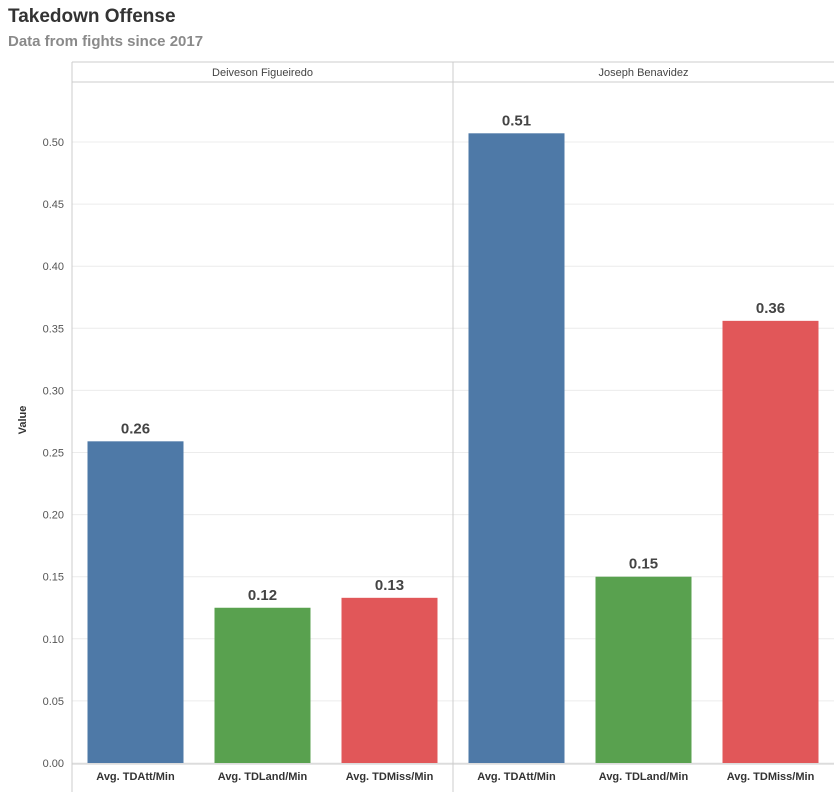  What do you see at coordinates (262, 595) in the screenshot?
I see `data-label: 0.12` at bounding box center [262, 595].